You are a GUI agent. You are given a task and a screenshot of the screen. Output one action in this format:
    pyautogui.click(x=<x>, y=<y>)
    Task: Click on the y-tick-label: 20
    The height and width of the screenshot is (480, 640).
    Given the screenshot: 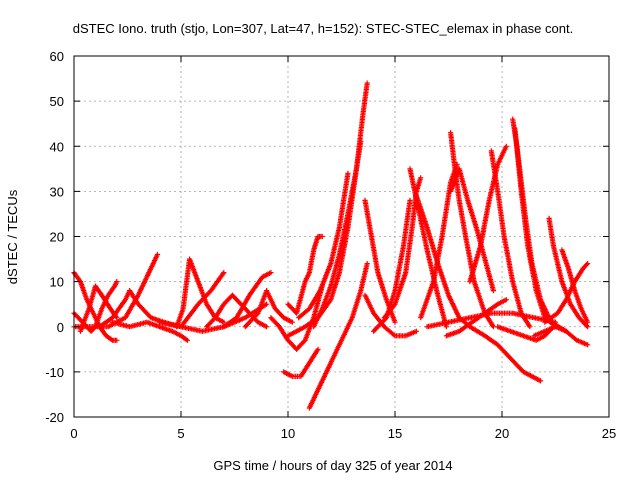 What is the action you would take?
    pyautogui.click(x=57, y=237)
    